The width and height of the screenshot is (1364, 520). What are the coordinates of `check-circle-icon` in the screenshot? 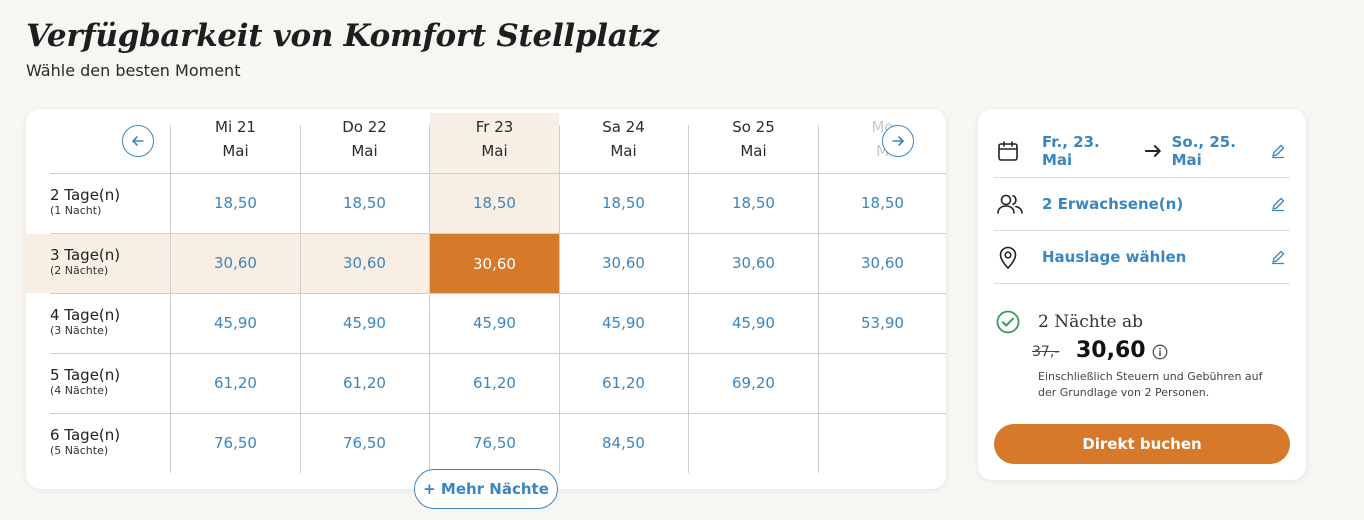 It's located at (1008, 322).